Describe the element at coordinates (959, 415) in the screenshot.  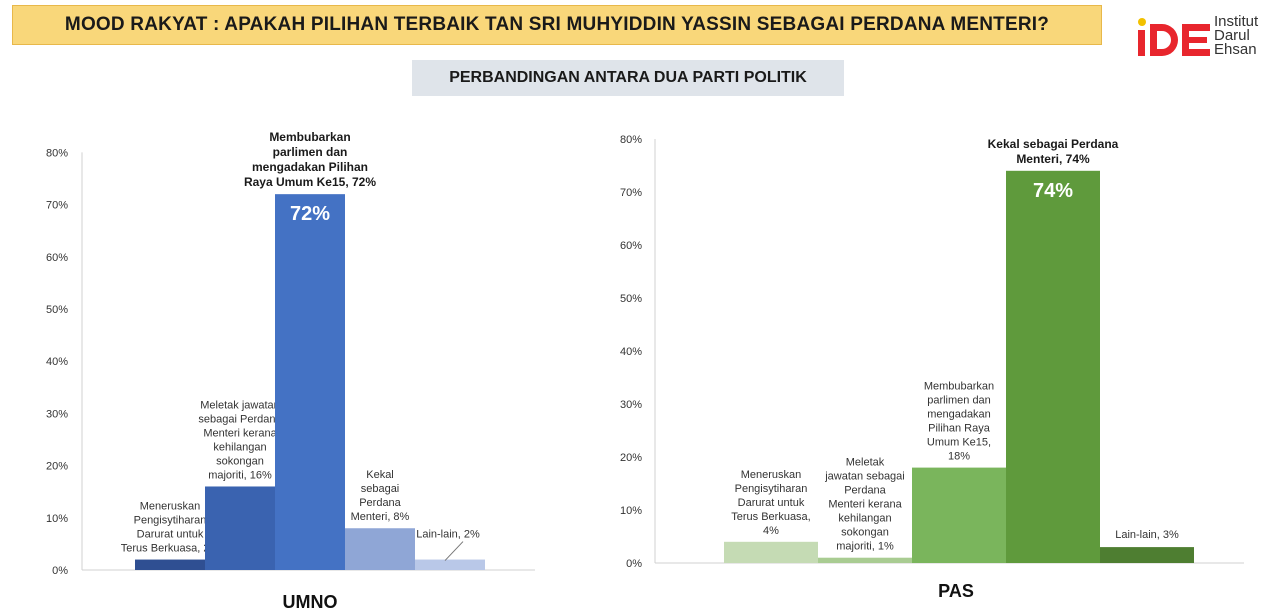
I see `data-label: mengadakan` at that location.